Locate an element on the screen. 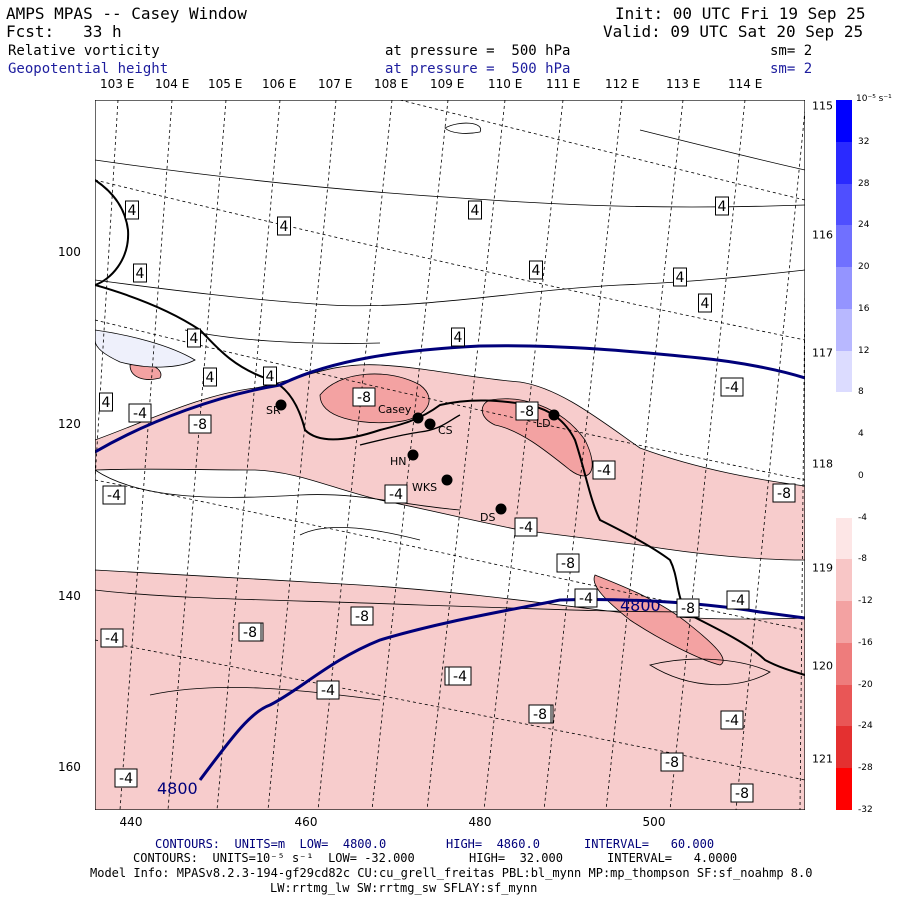 This screenshot has width=900, height=900. station-label: SR is located at coordinates (273, 410).